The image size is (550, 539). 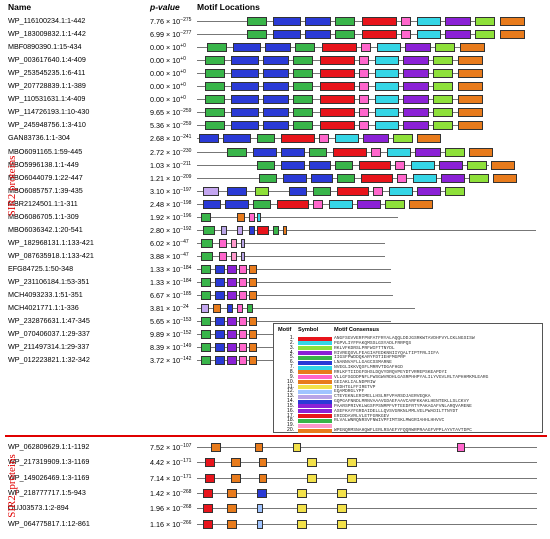 What do you see at coordinates (49, 477) in the screenshot?
I see `row-name: WP_149026469.1:3-1169` at bounding box center [49, 477].